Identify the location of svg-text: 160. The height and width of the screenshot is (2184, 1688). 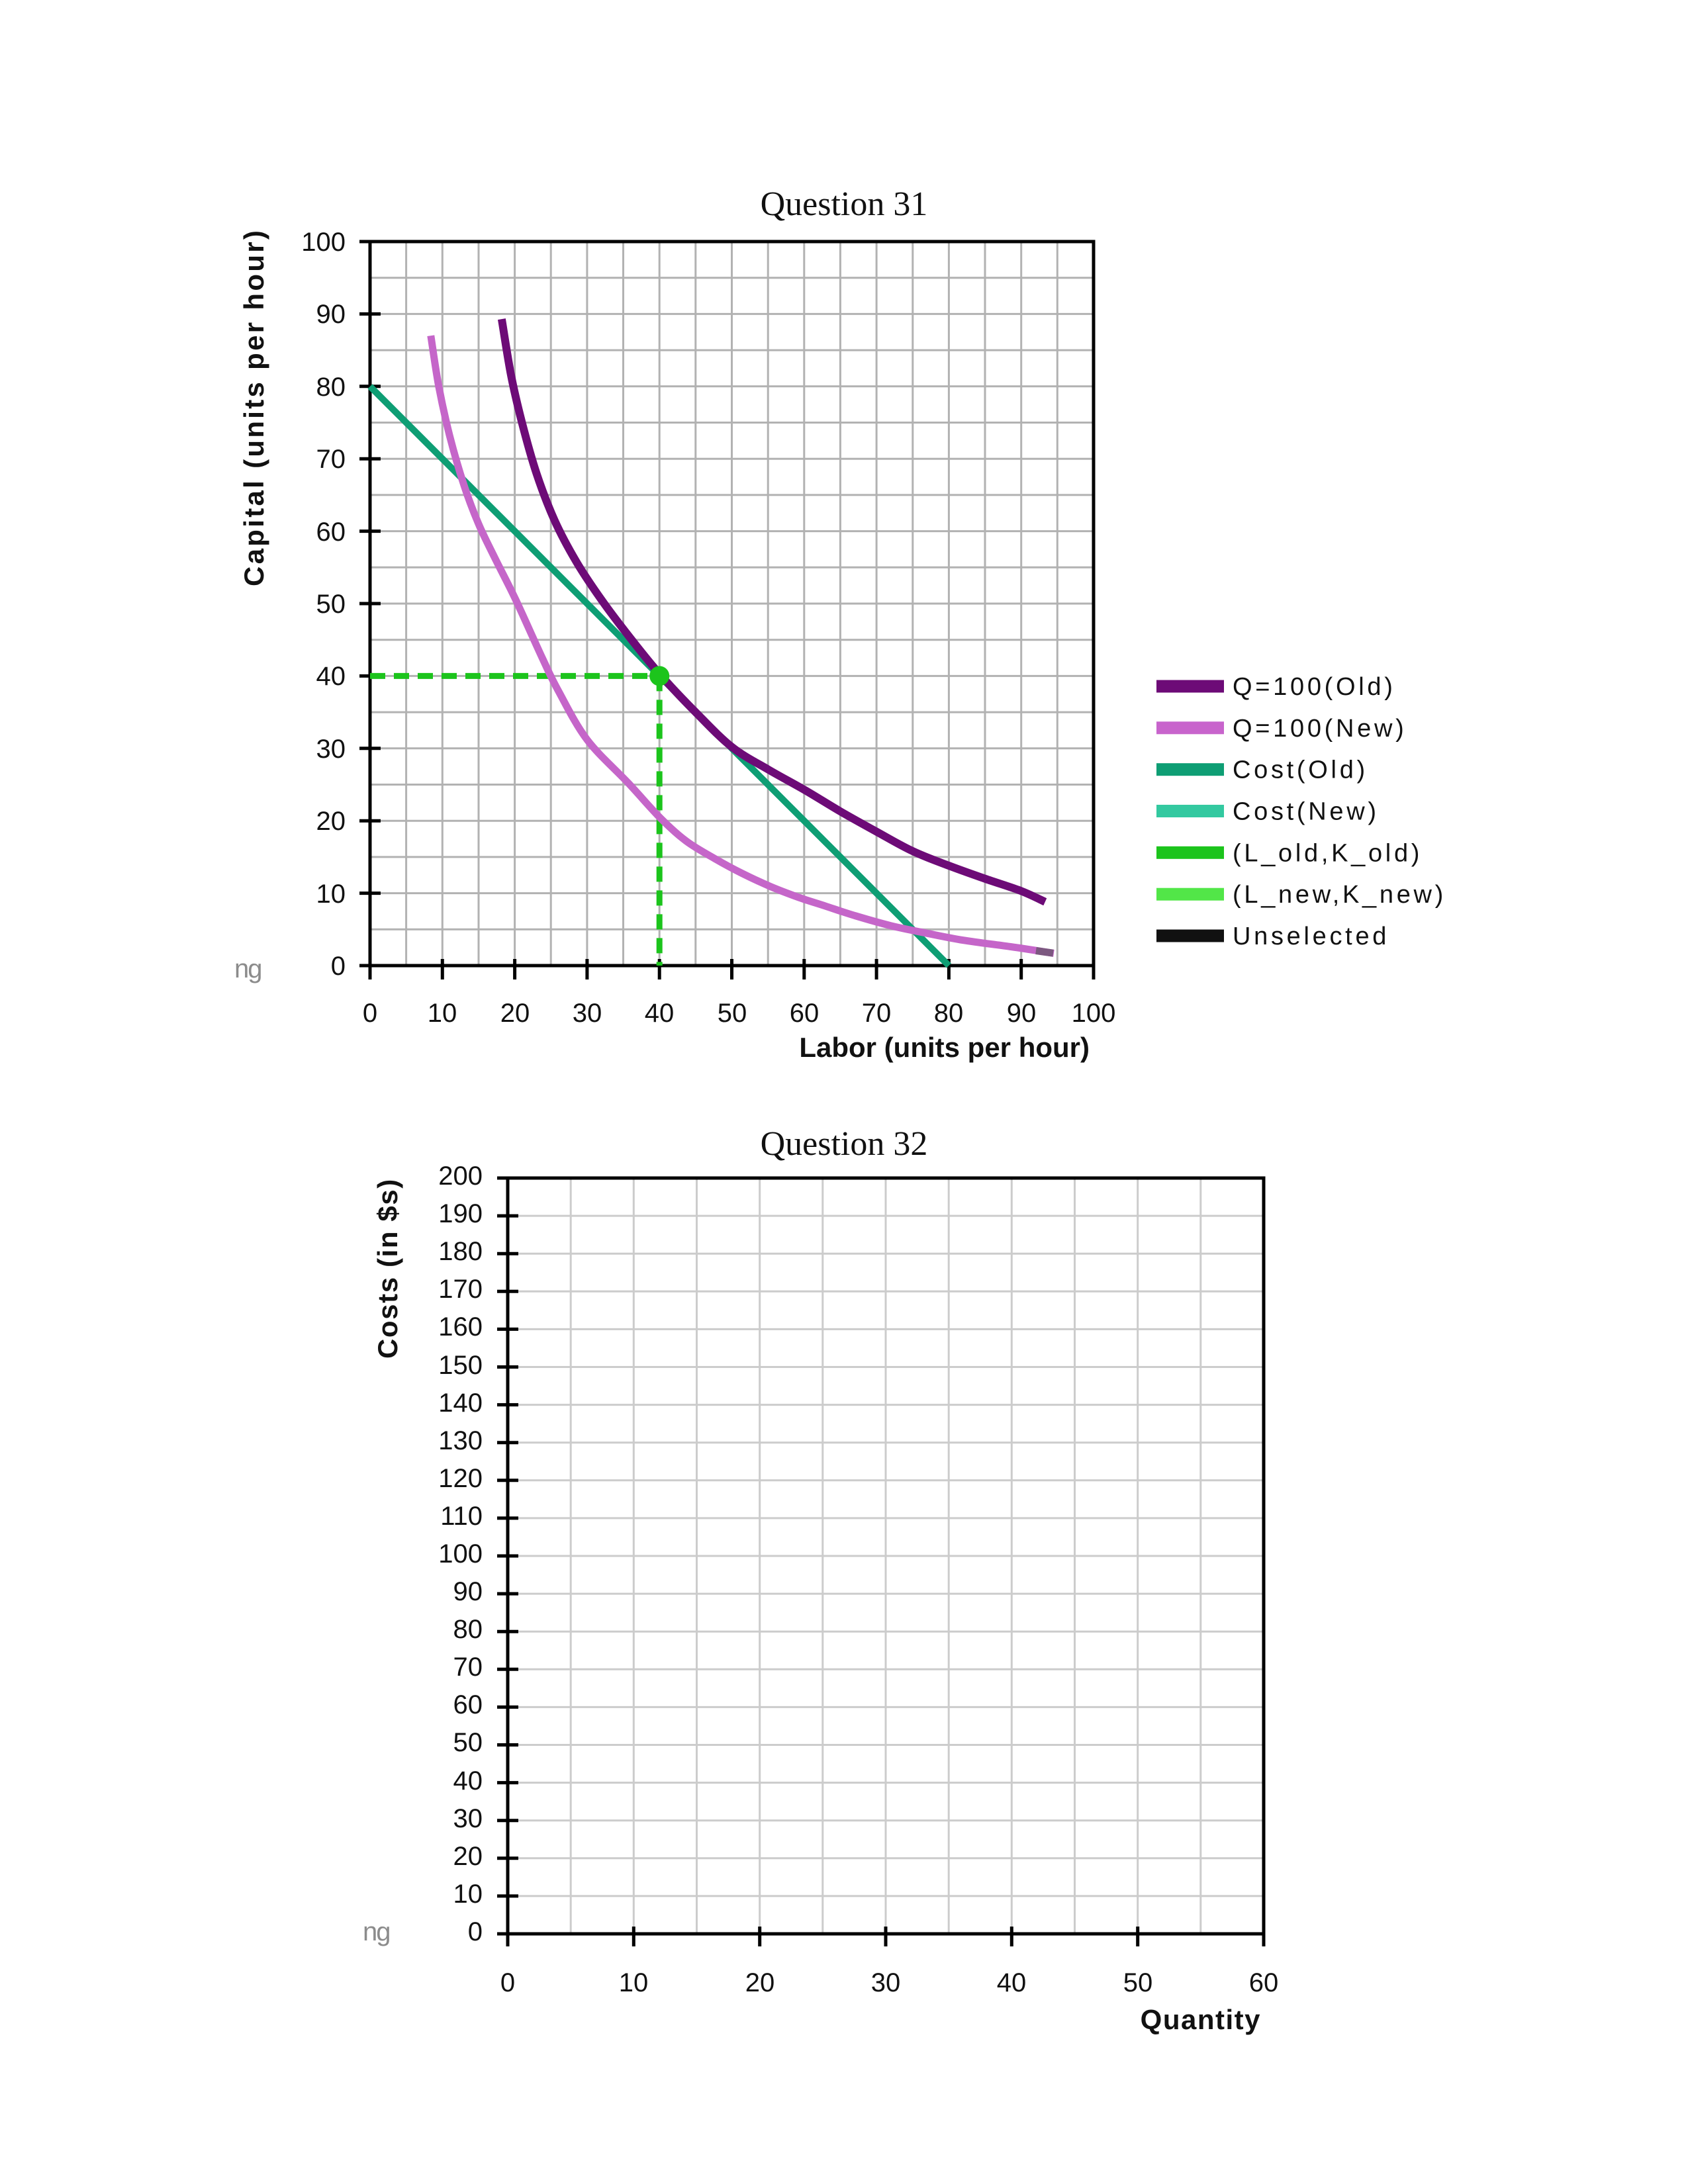
(460, 1327).